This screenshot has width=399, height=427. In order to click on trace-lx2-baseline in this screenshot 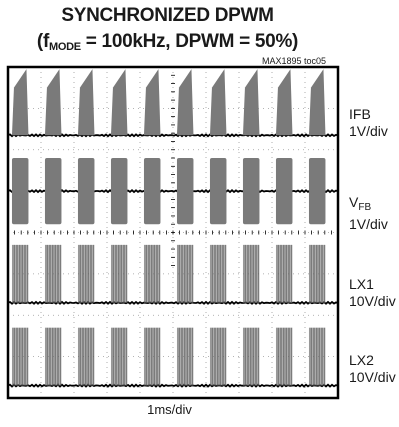, I will do `click(173, 385)`.